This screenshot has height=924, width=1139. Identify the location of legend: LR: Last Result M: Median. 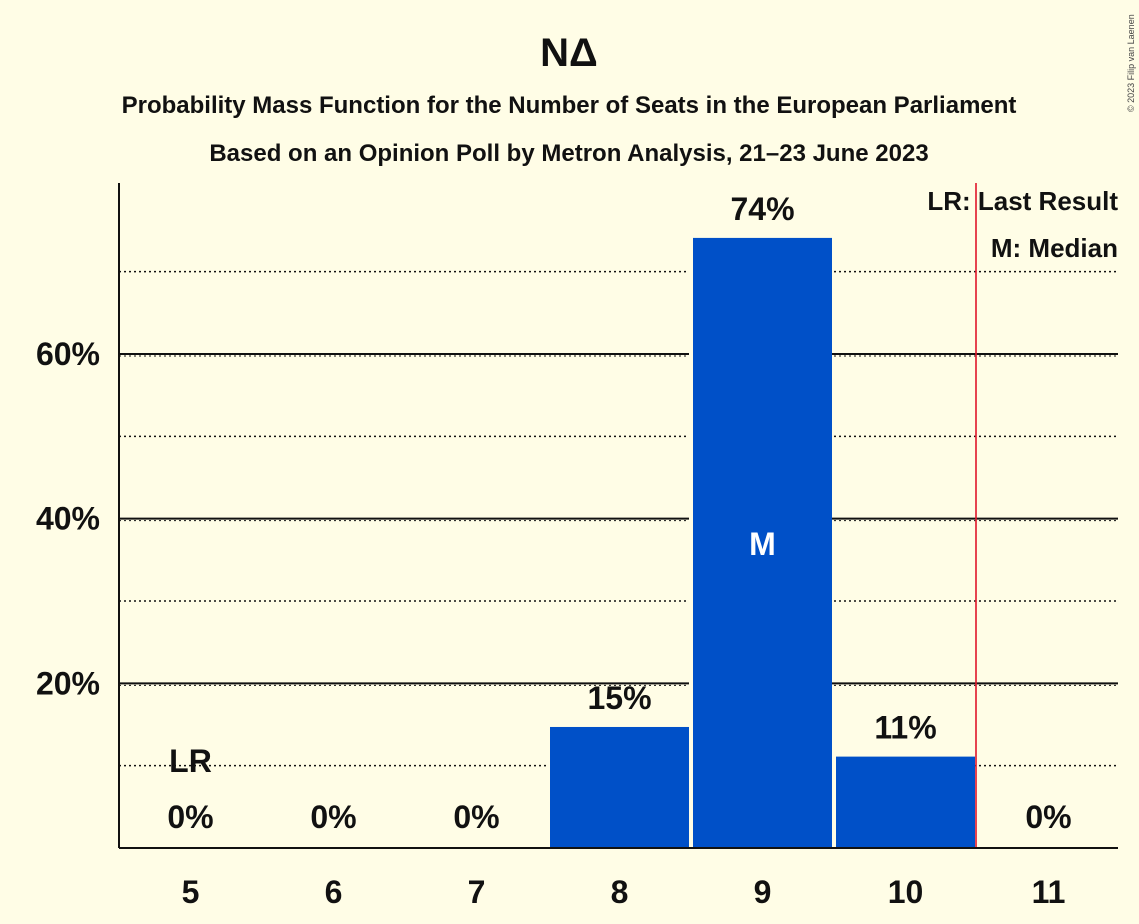
(1022, 224).